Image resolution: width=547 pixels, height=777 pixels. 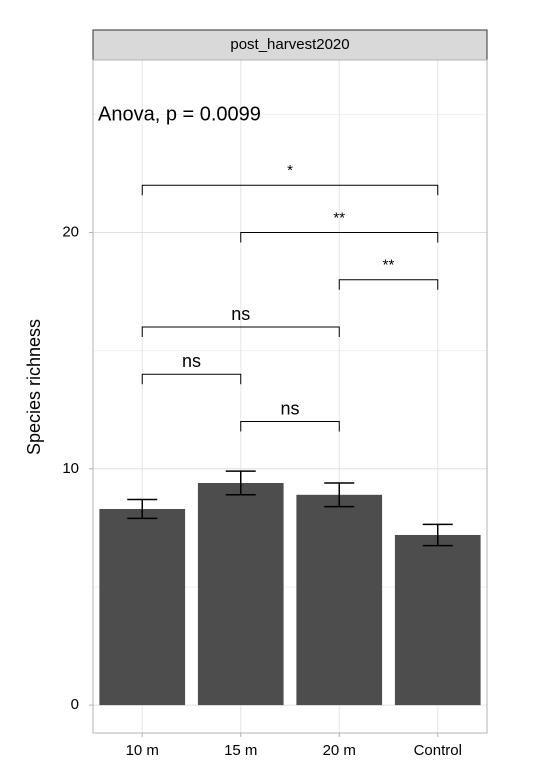 What do you see at coordinates (70, 468) in the screenshot?
I see `y-tick-label: 10` at bounding box center [70, 468].